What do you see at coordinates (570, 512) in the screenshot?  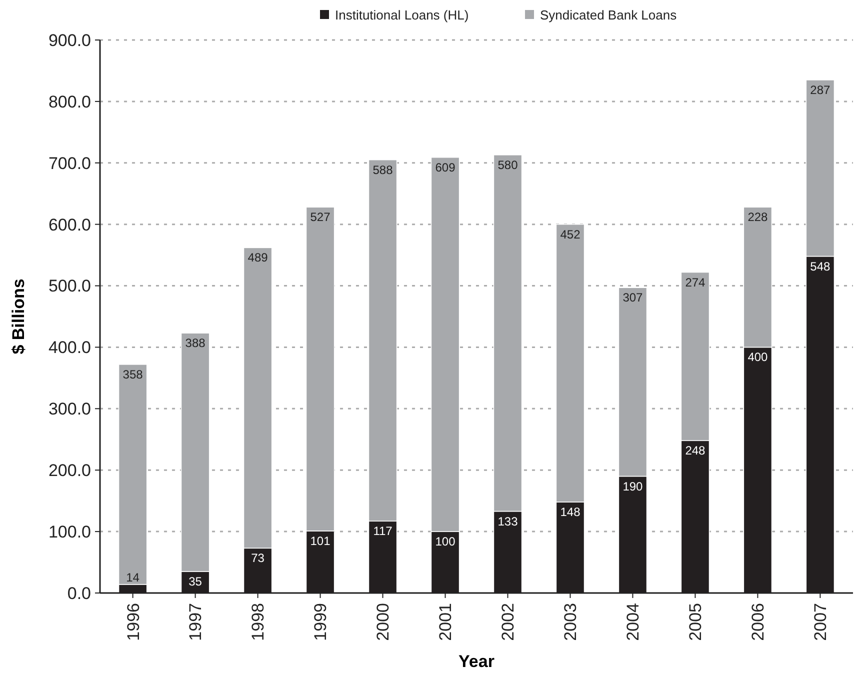 I see `data-label: 148` at bounding box center [570, 512].